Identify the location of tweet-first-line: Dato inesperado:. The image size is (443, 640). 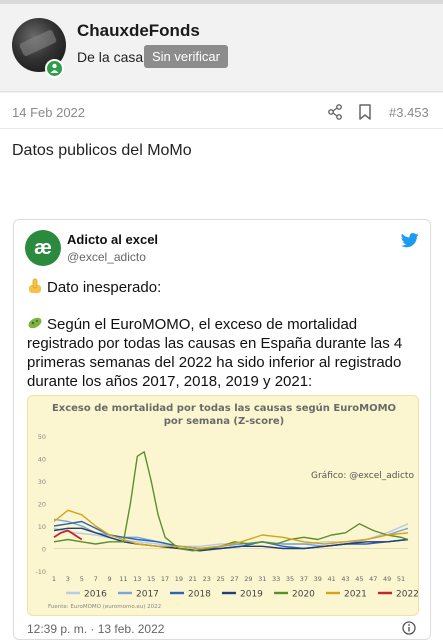
(94, 287).